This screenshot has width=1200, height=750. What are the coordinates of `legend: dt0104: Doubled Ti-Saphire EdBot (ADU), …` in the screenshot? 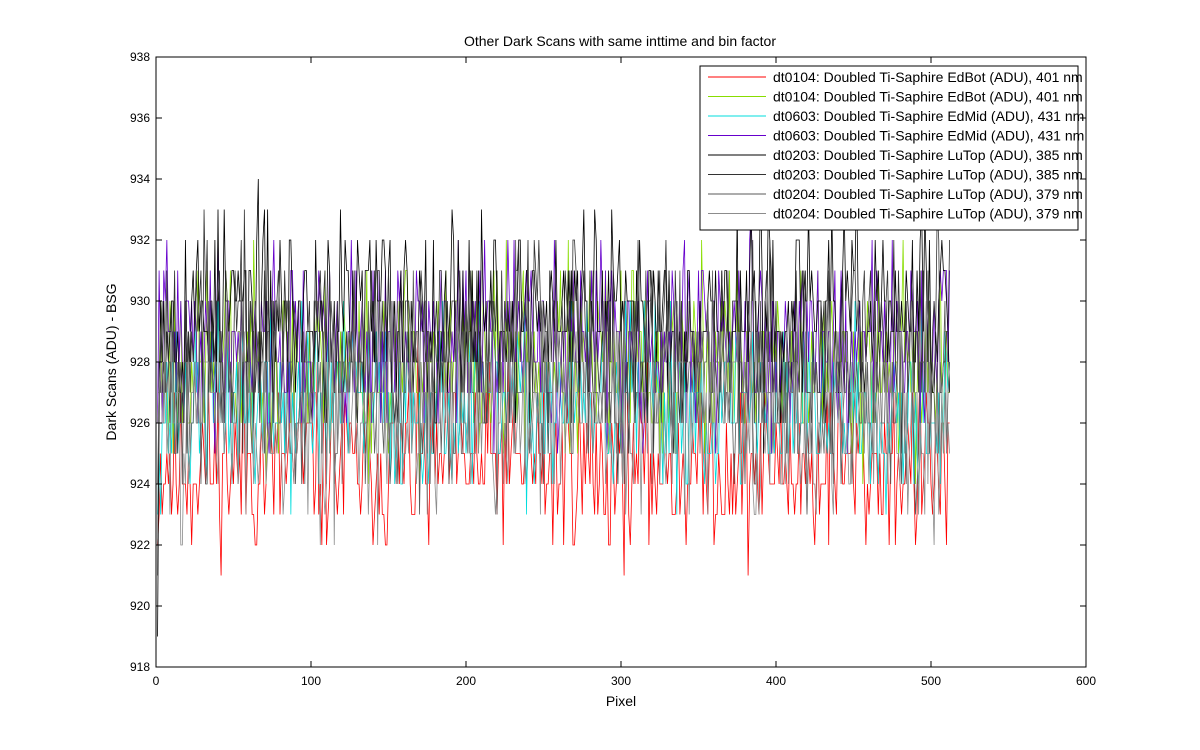 It's located at (891, 148).